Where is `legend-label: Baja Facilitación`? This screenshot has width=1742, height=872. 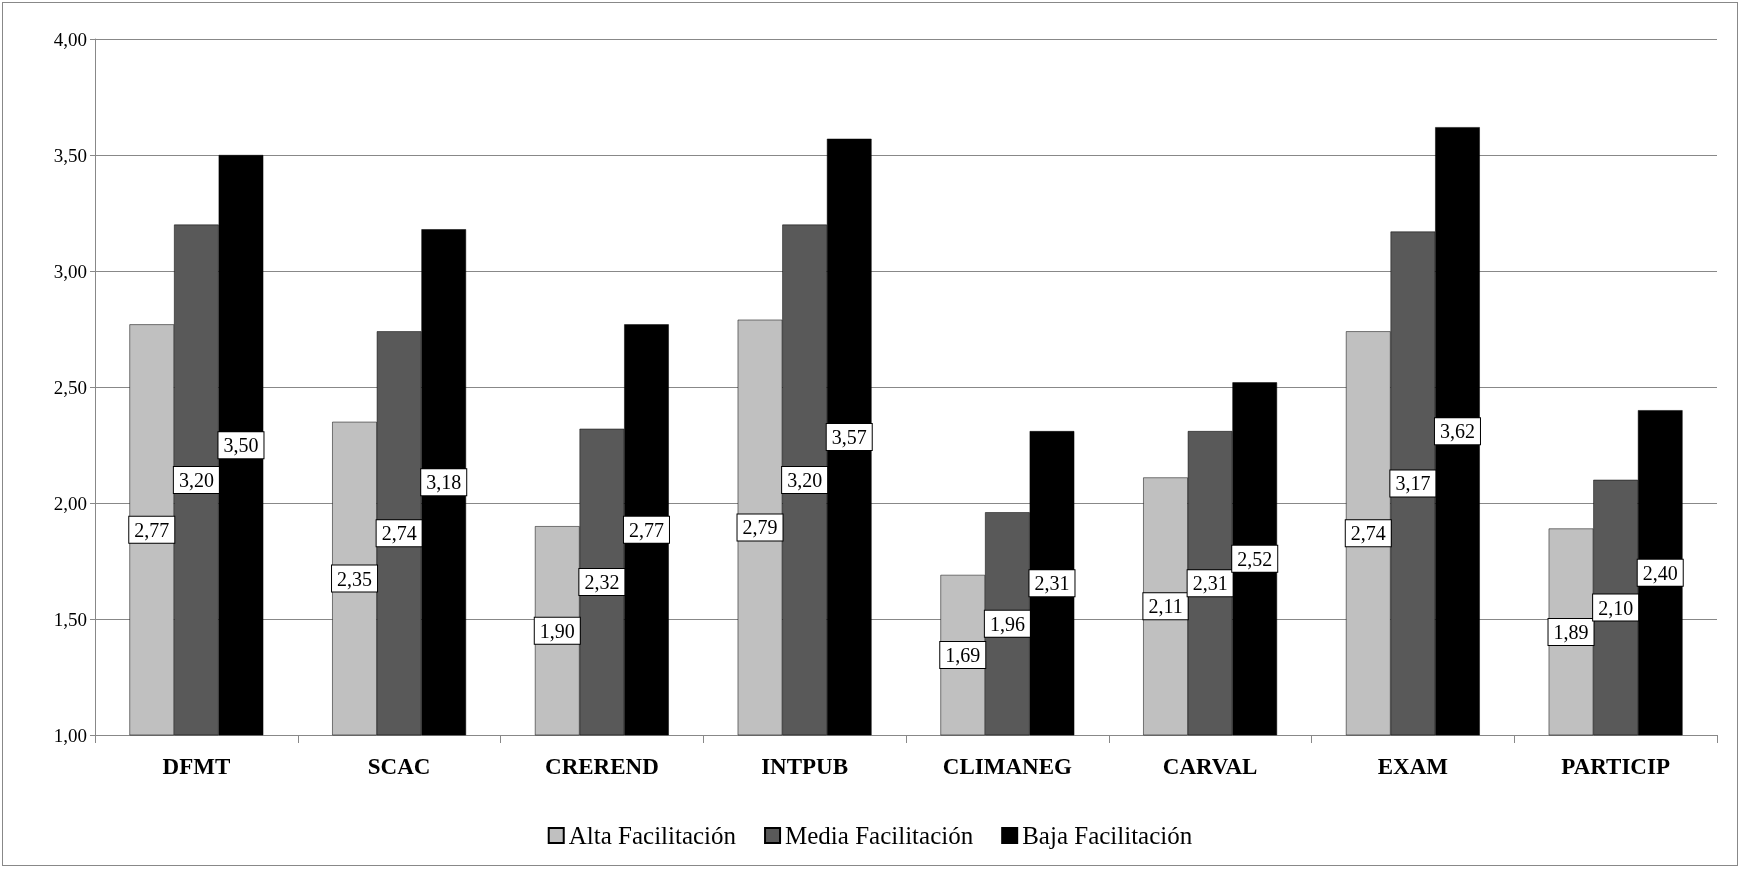 legend-label: Baja Facilitación is located at coordinates (1107, 835).